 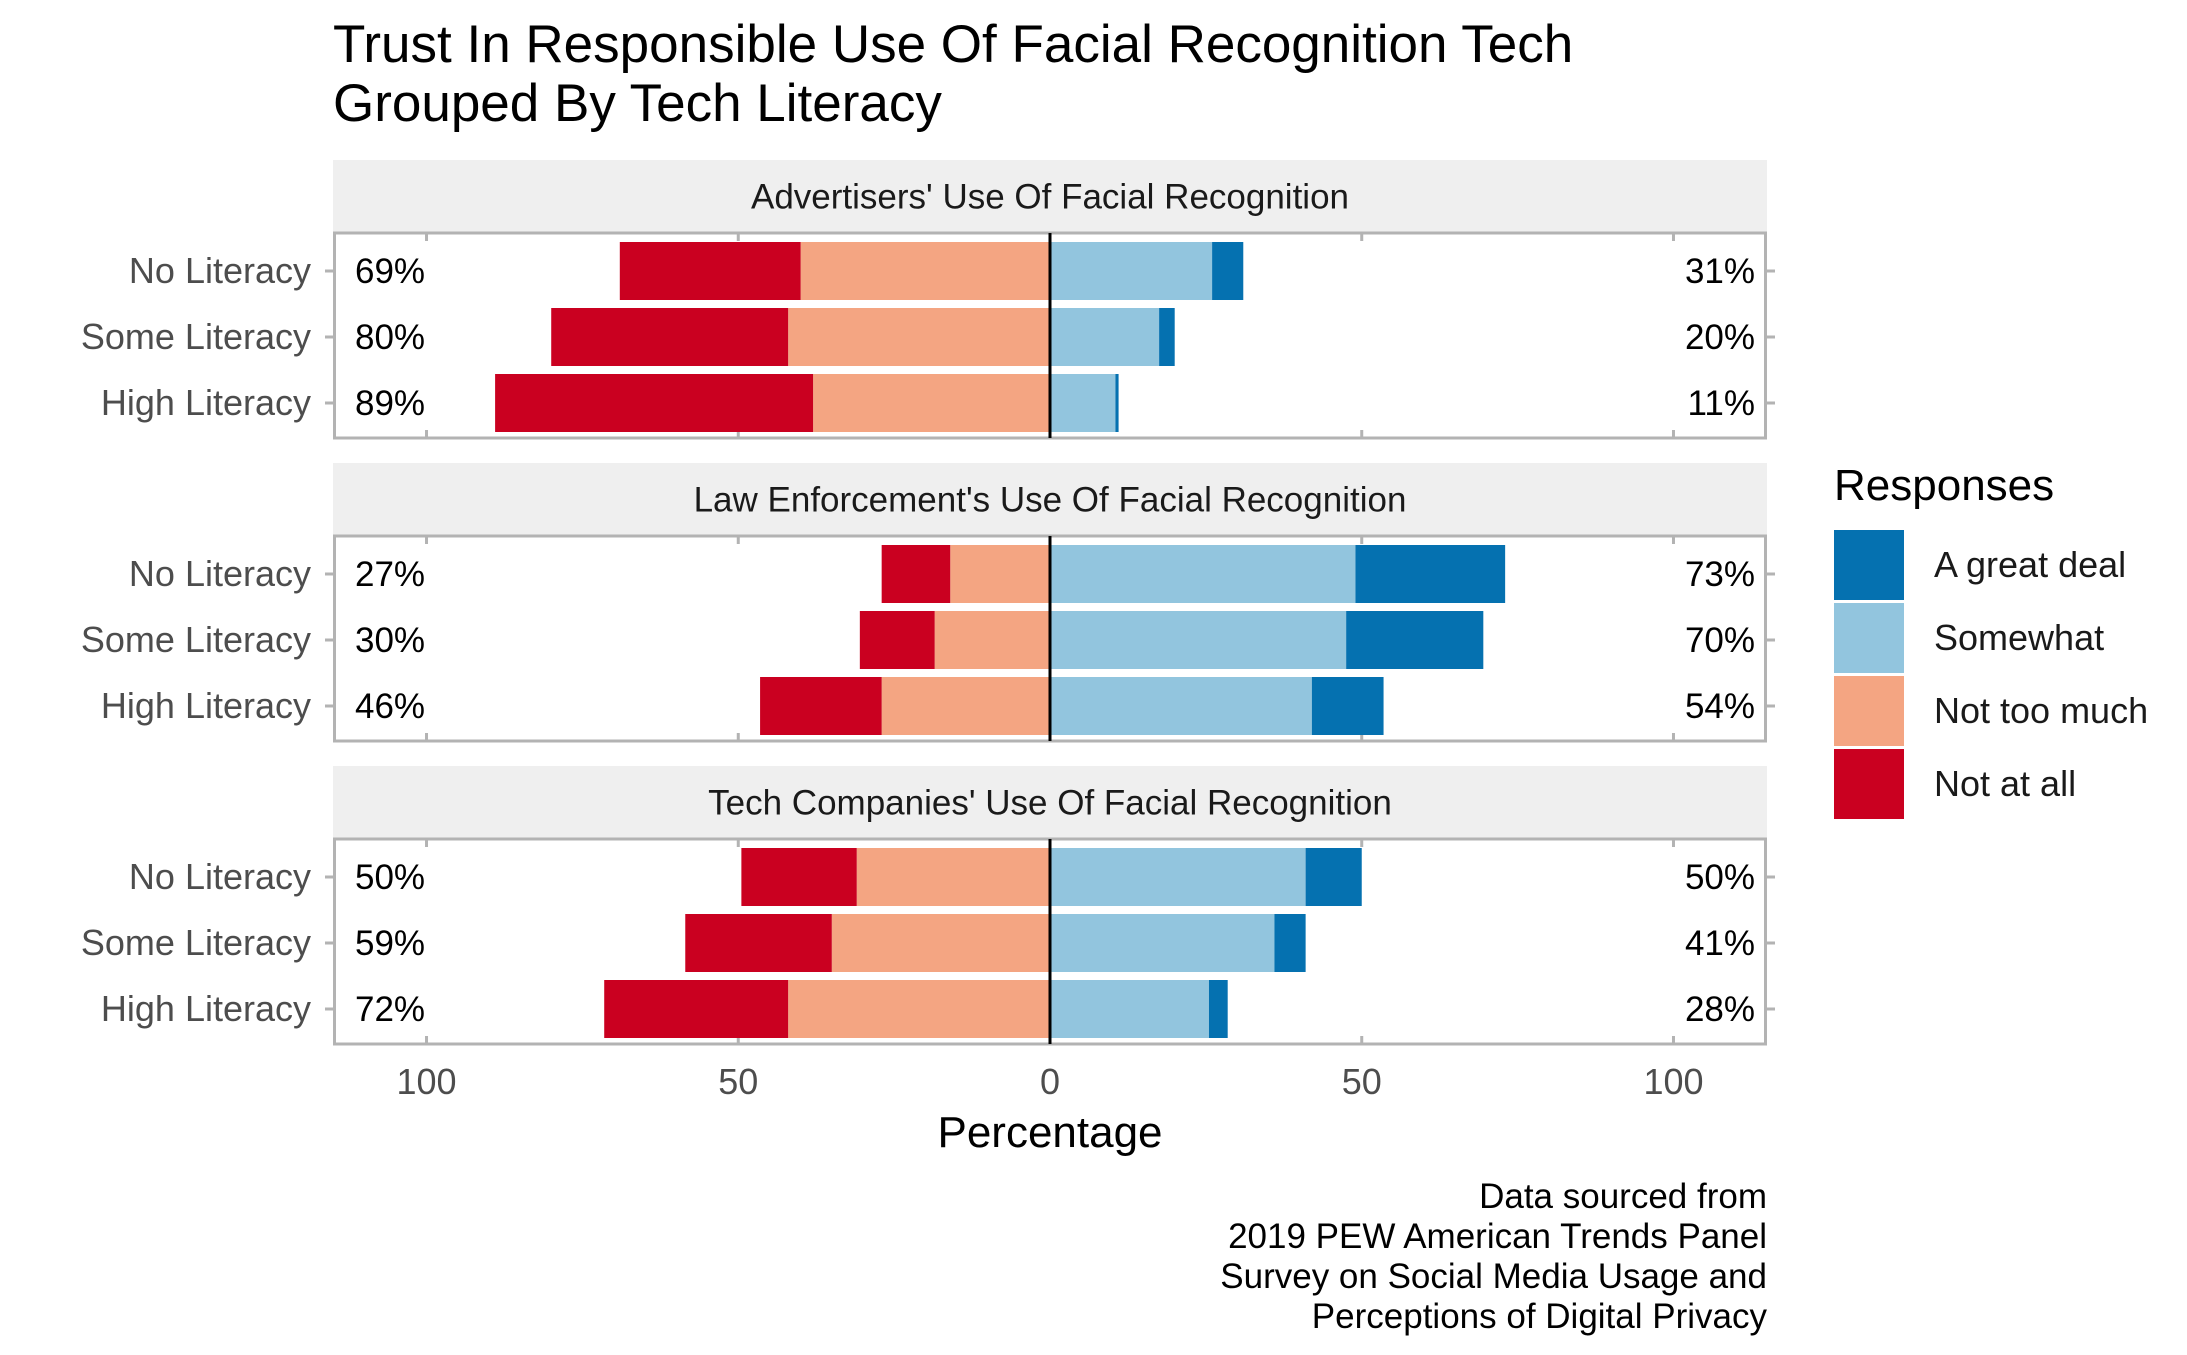 I want to click on negative-total-label: 46%, so click(x=390, y=706).